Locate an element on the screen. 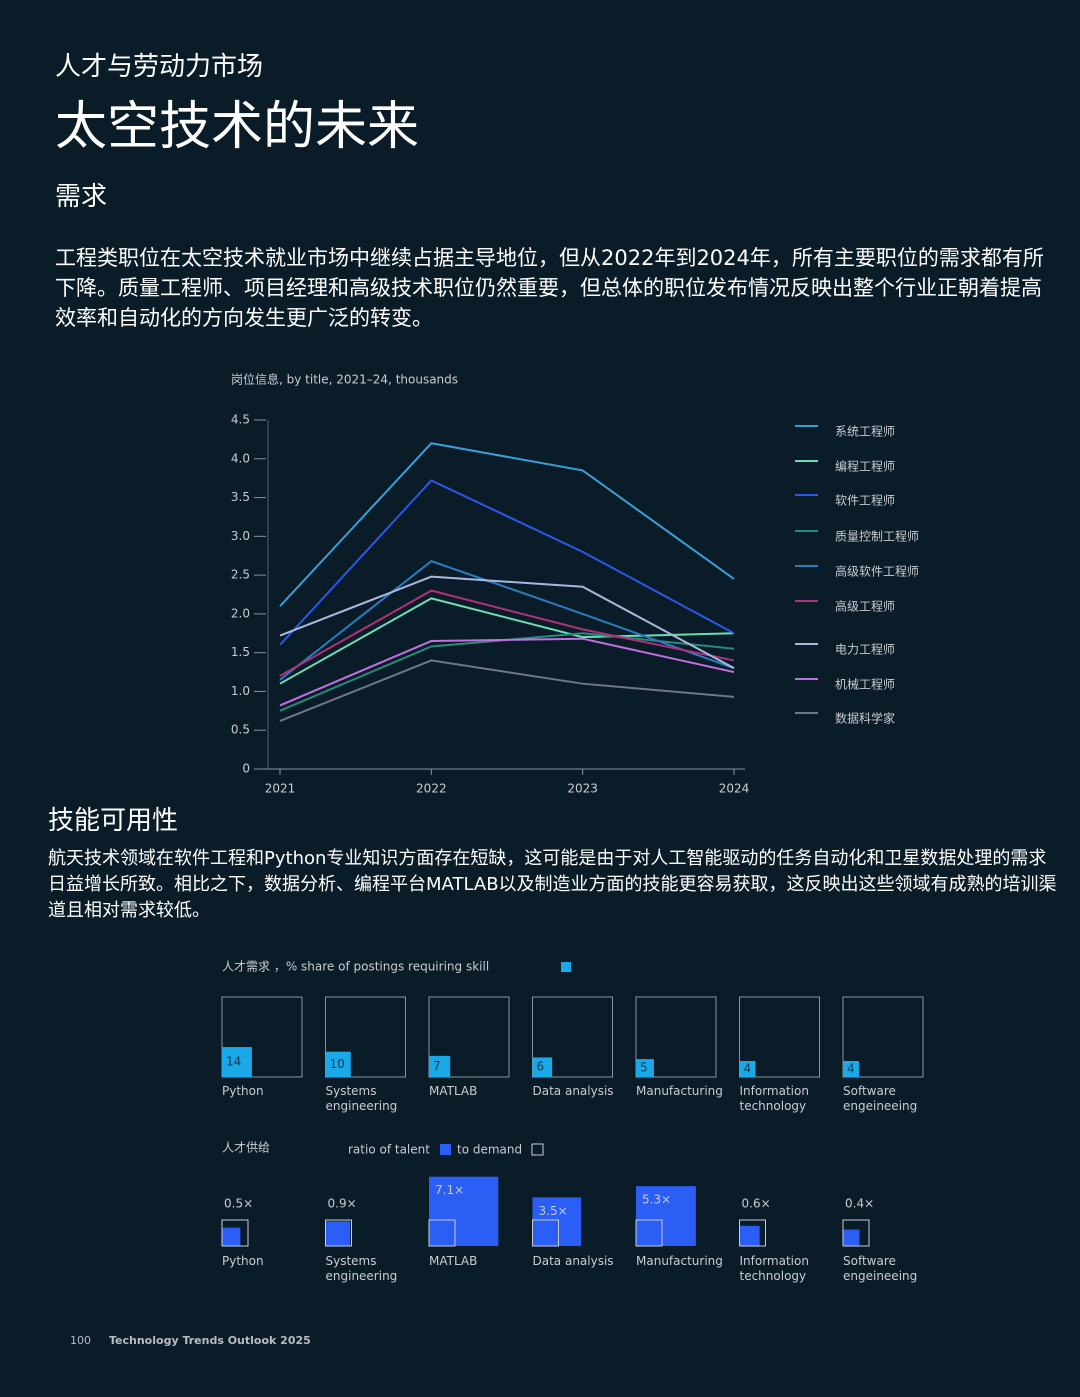 The image size is (1080, 1397). value-label: 14 is located at coordinates (233, 1062).